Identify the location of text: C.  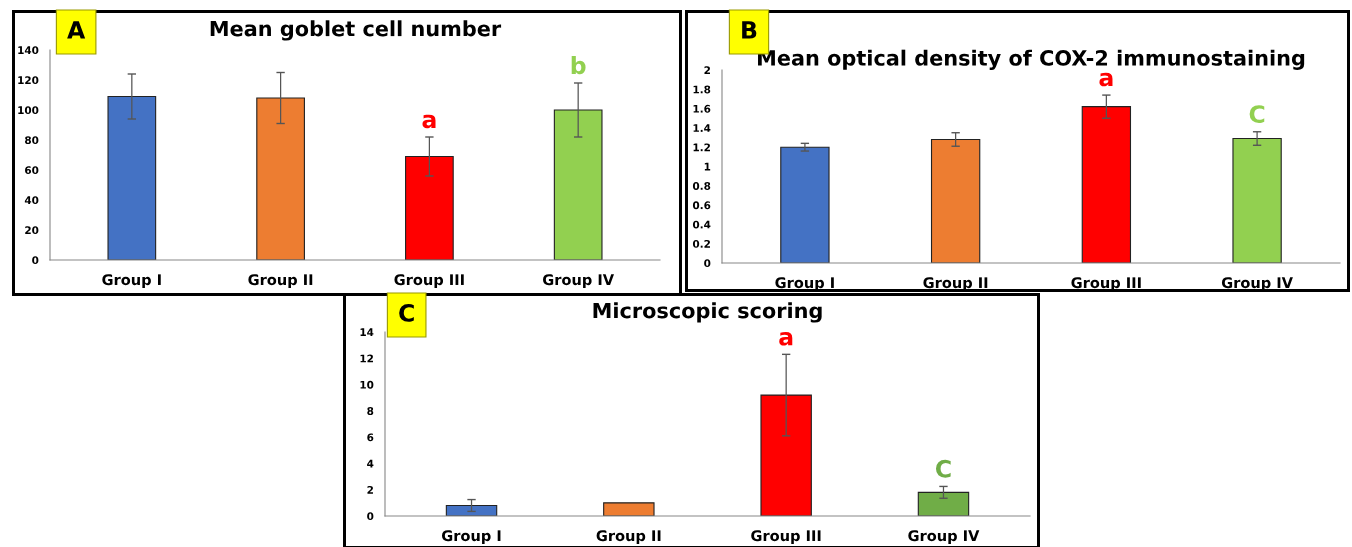
(406, 312).